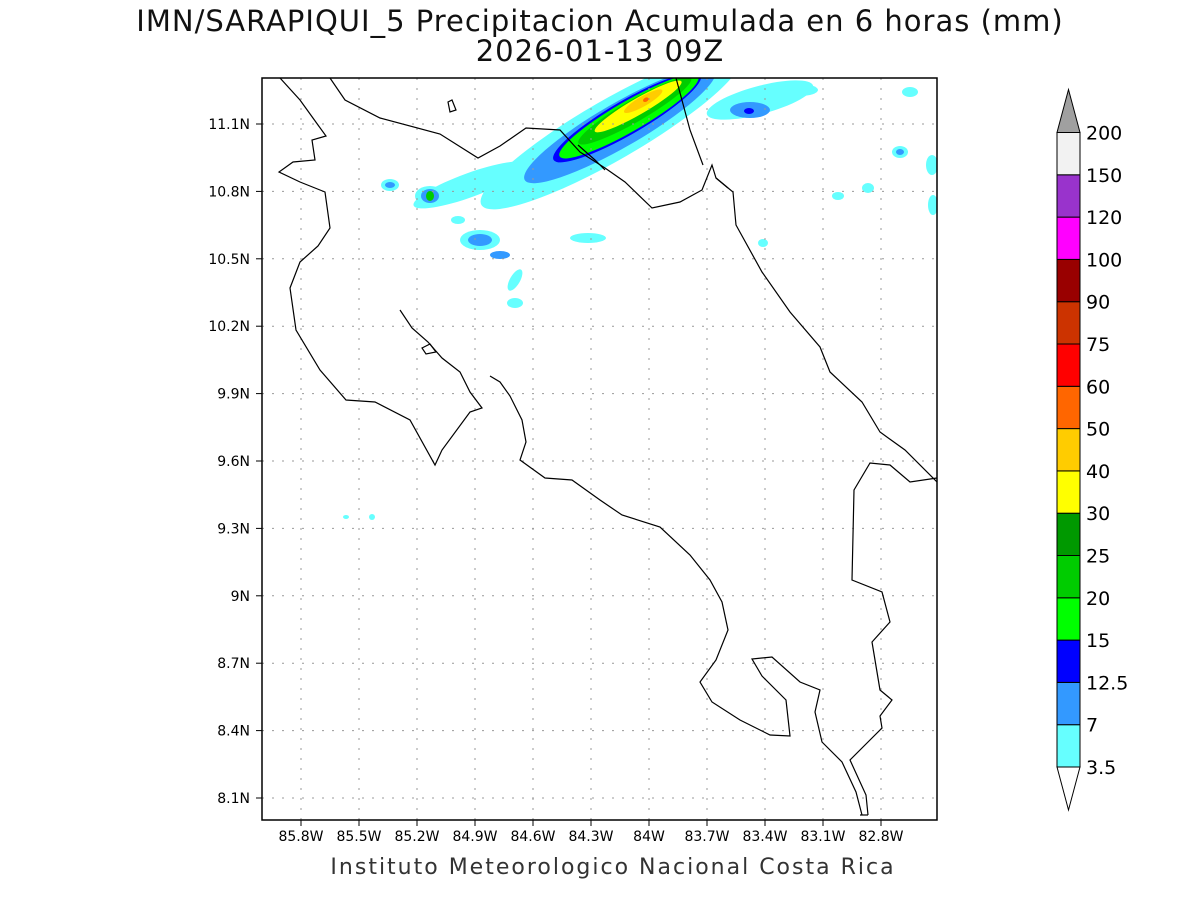 The width and height of the screenshot is (1200, 900). What do you see at coordinates (706, 837) in the screenshot?
I see `lon-tick-label: 83.7W` at bounding box center [706, 837].